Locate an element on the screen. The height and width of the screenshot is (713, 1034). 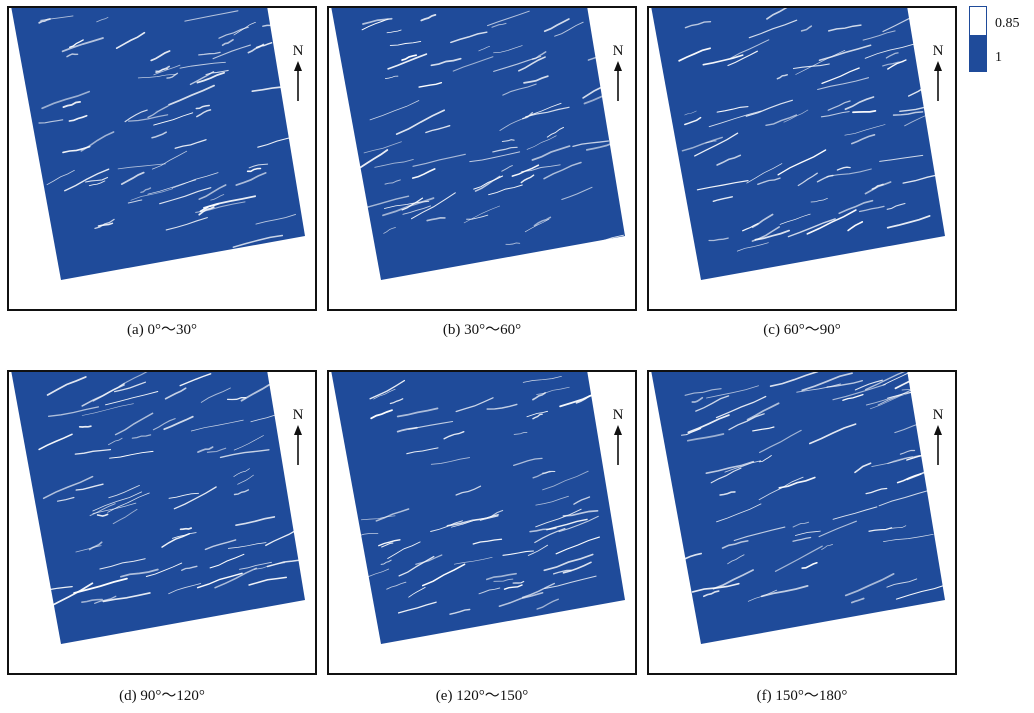
study-area is located at coordinates (798, 508).